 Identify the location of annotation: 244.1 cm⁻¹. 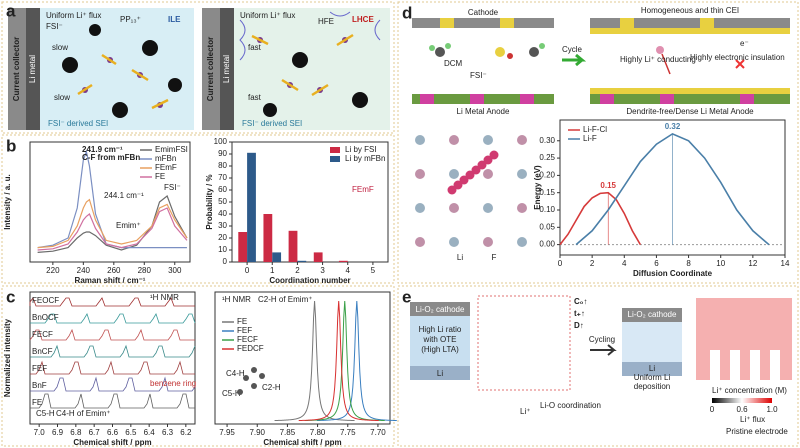
(124, 195).